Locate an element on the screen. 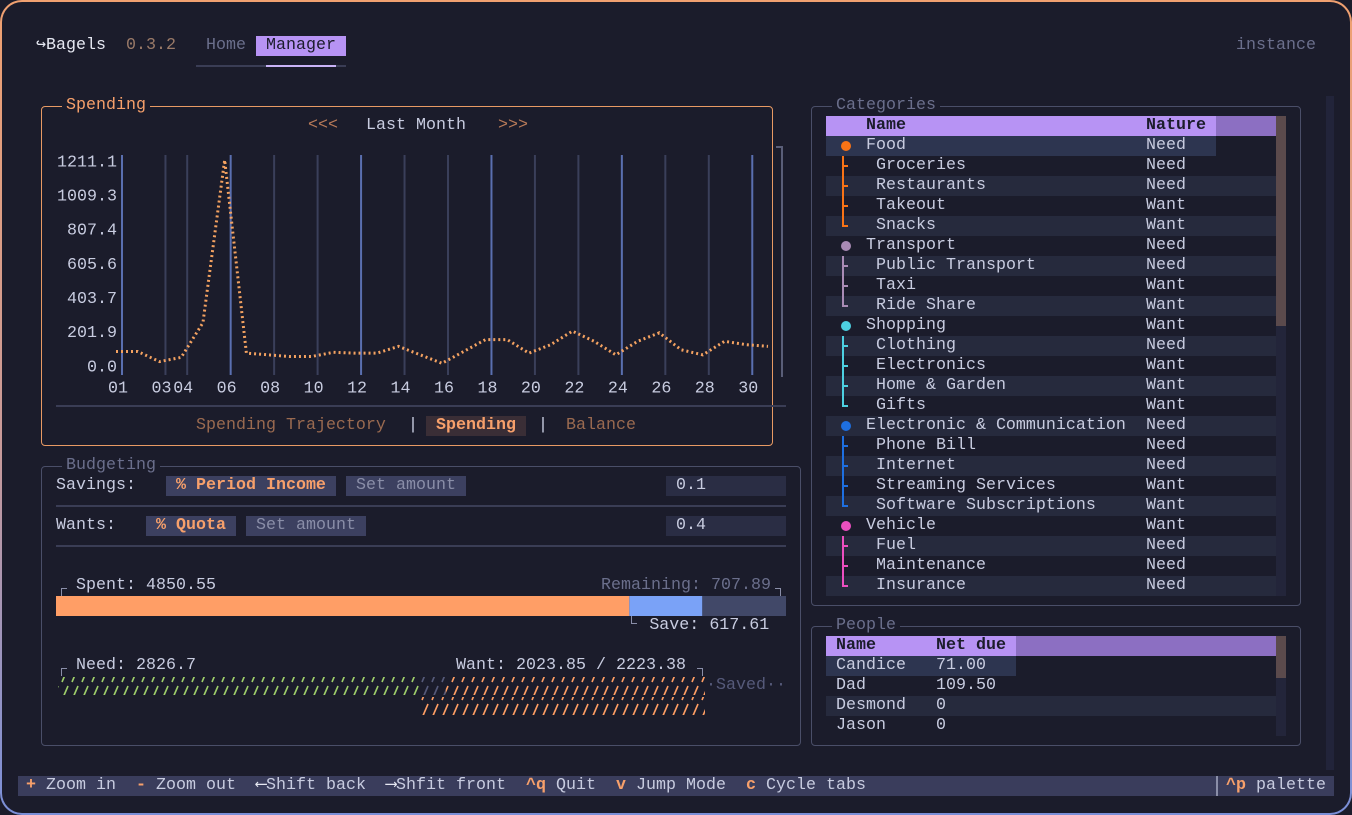  save-value: 617.61 is located at coordinates (739, 625).